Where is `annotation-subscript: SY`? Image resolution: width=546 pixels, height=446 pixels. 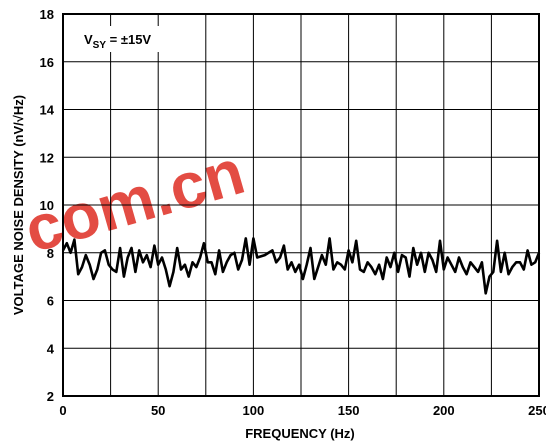
annotation-subscript: SY is located at coordinates (100, 45).